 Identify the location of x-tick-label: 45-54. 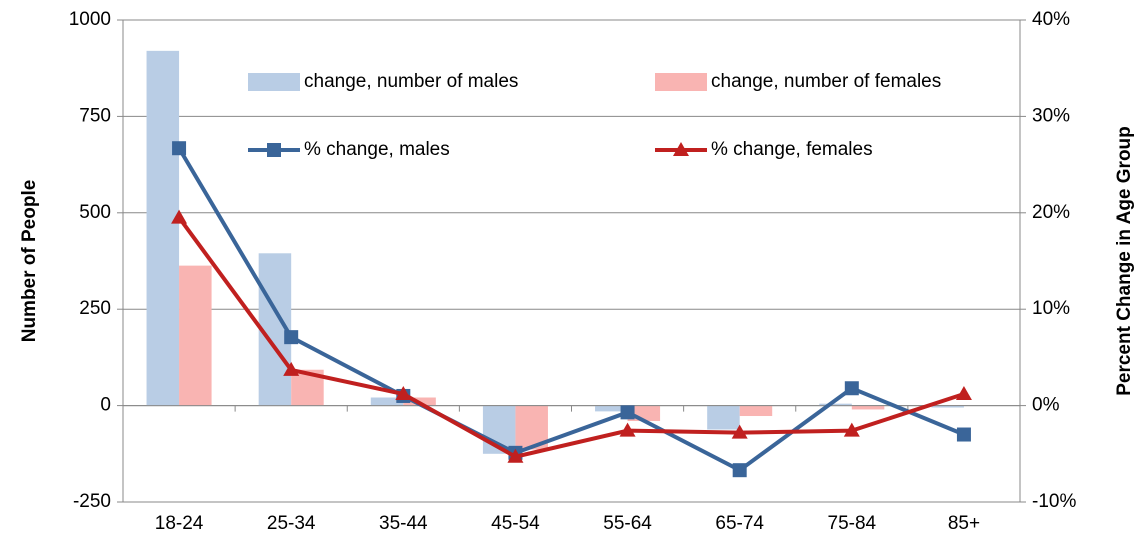
(515, 523).